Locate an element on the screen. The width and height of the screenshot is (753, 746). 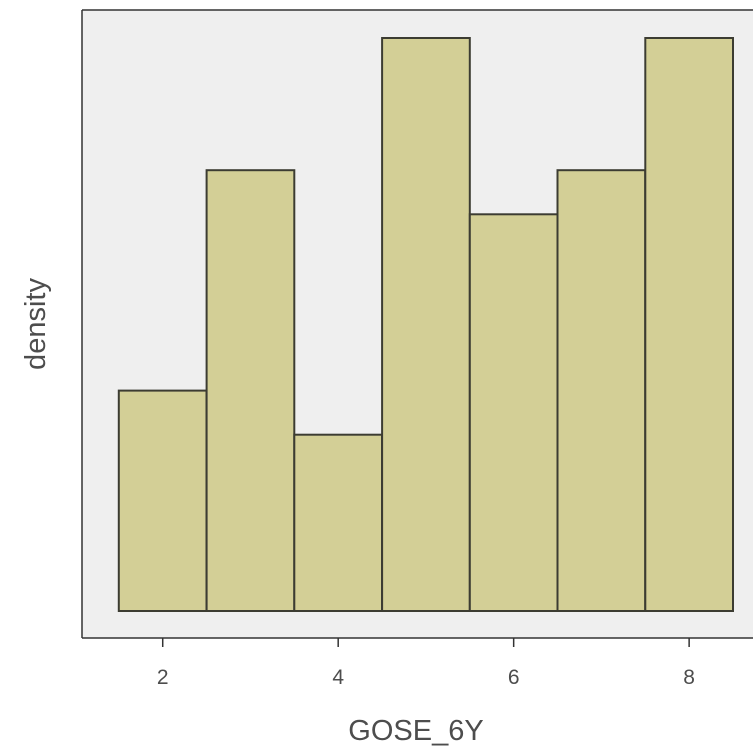
x-tick-label-4: 4 is located at coordinates (338, 677).